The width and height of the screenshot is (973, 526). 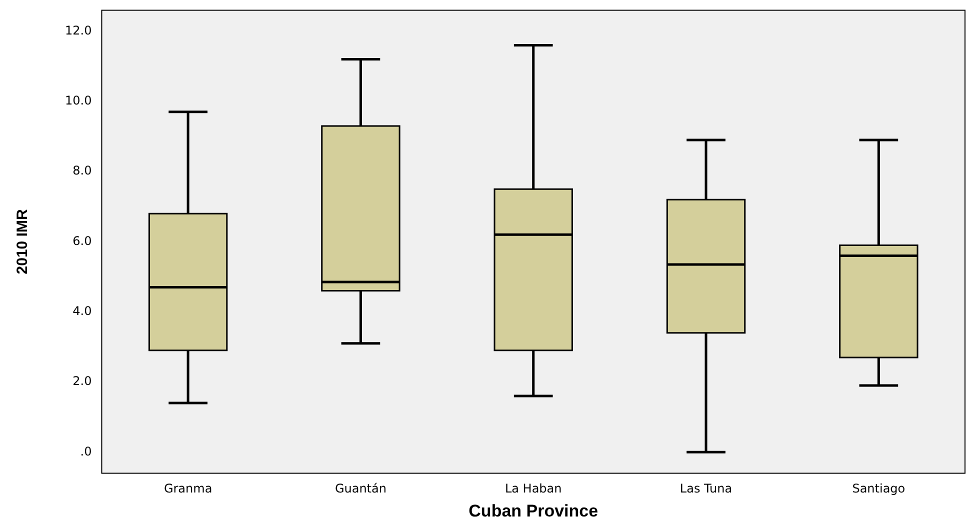 What do you see at coordinates (879, 489) in the screenshot?
I see `x-tick-label: Santiago` at bounding box center [879, 489].